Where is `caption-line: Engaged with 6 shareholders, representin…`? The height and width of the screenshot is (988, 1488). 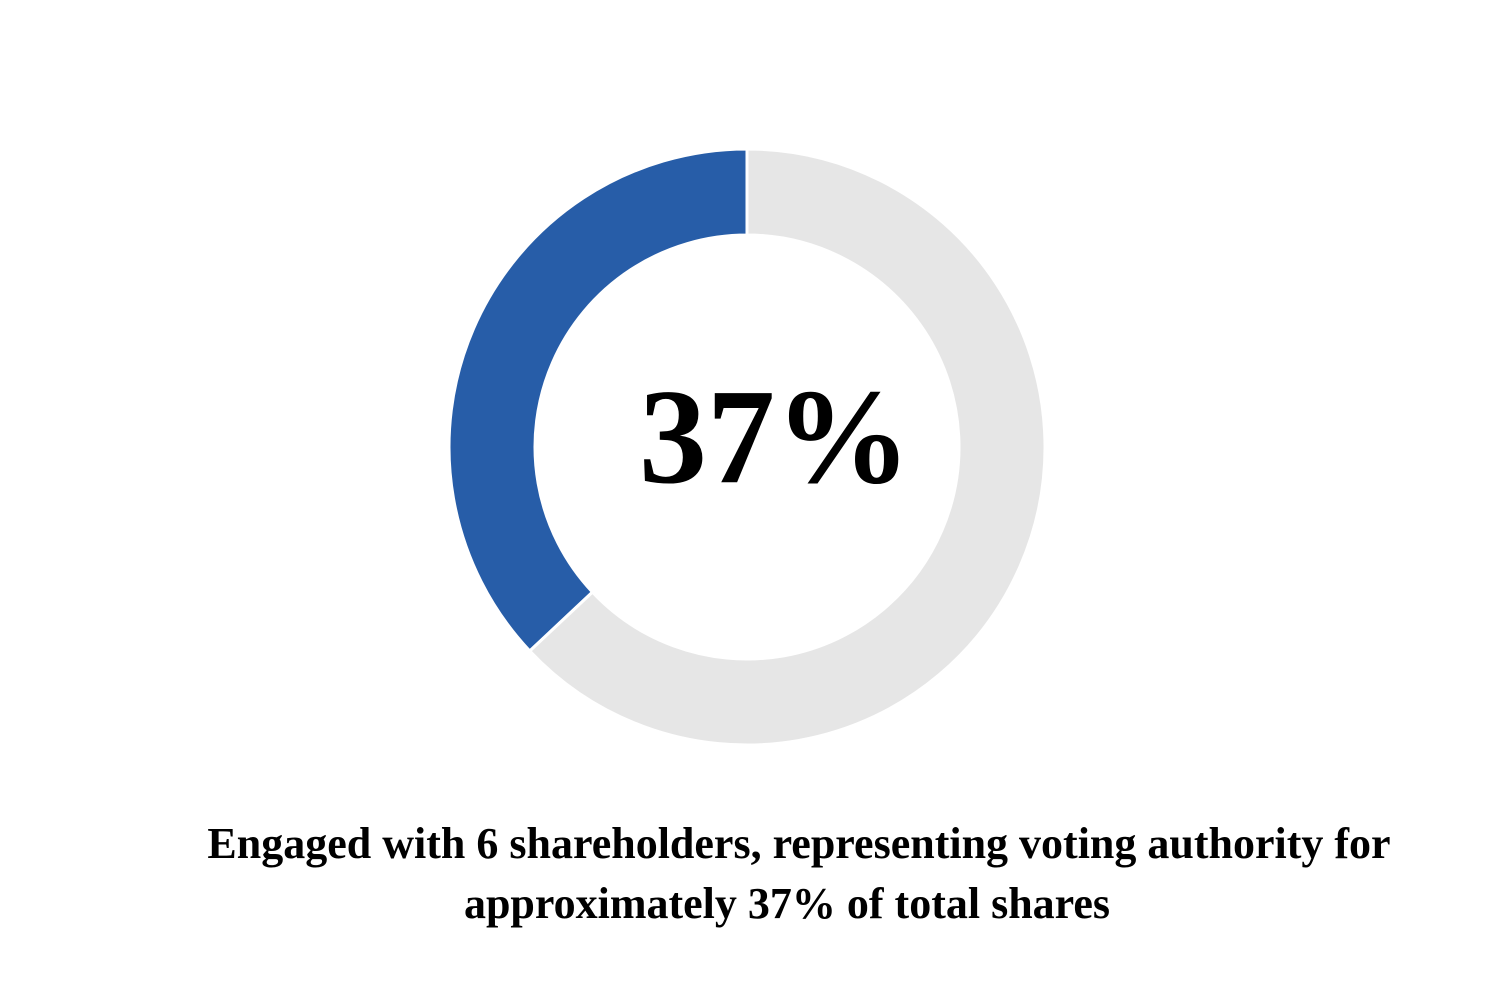 caption-line: Engaged with 6 shareholders, representin… is located at coordinates (798, 843).